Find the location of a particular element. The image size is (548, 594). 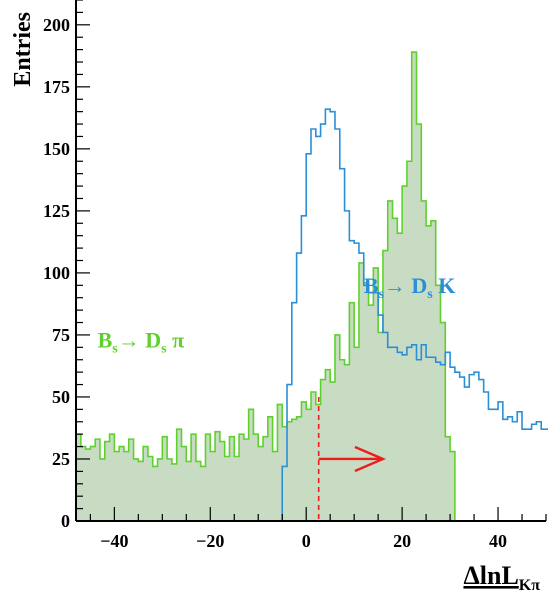

y-tick-label: 100 is located at coordinates (56, 273).